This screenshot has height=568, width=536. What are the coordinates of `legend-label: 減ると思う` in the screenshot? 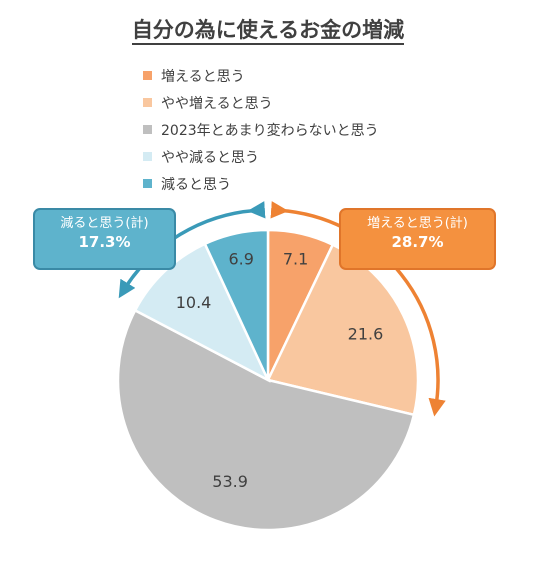 It's located at (196, 184).